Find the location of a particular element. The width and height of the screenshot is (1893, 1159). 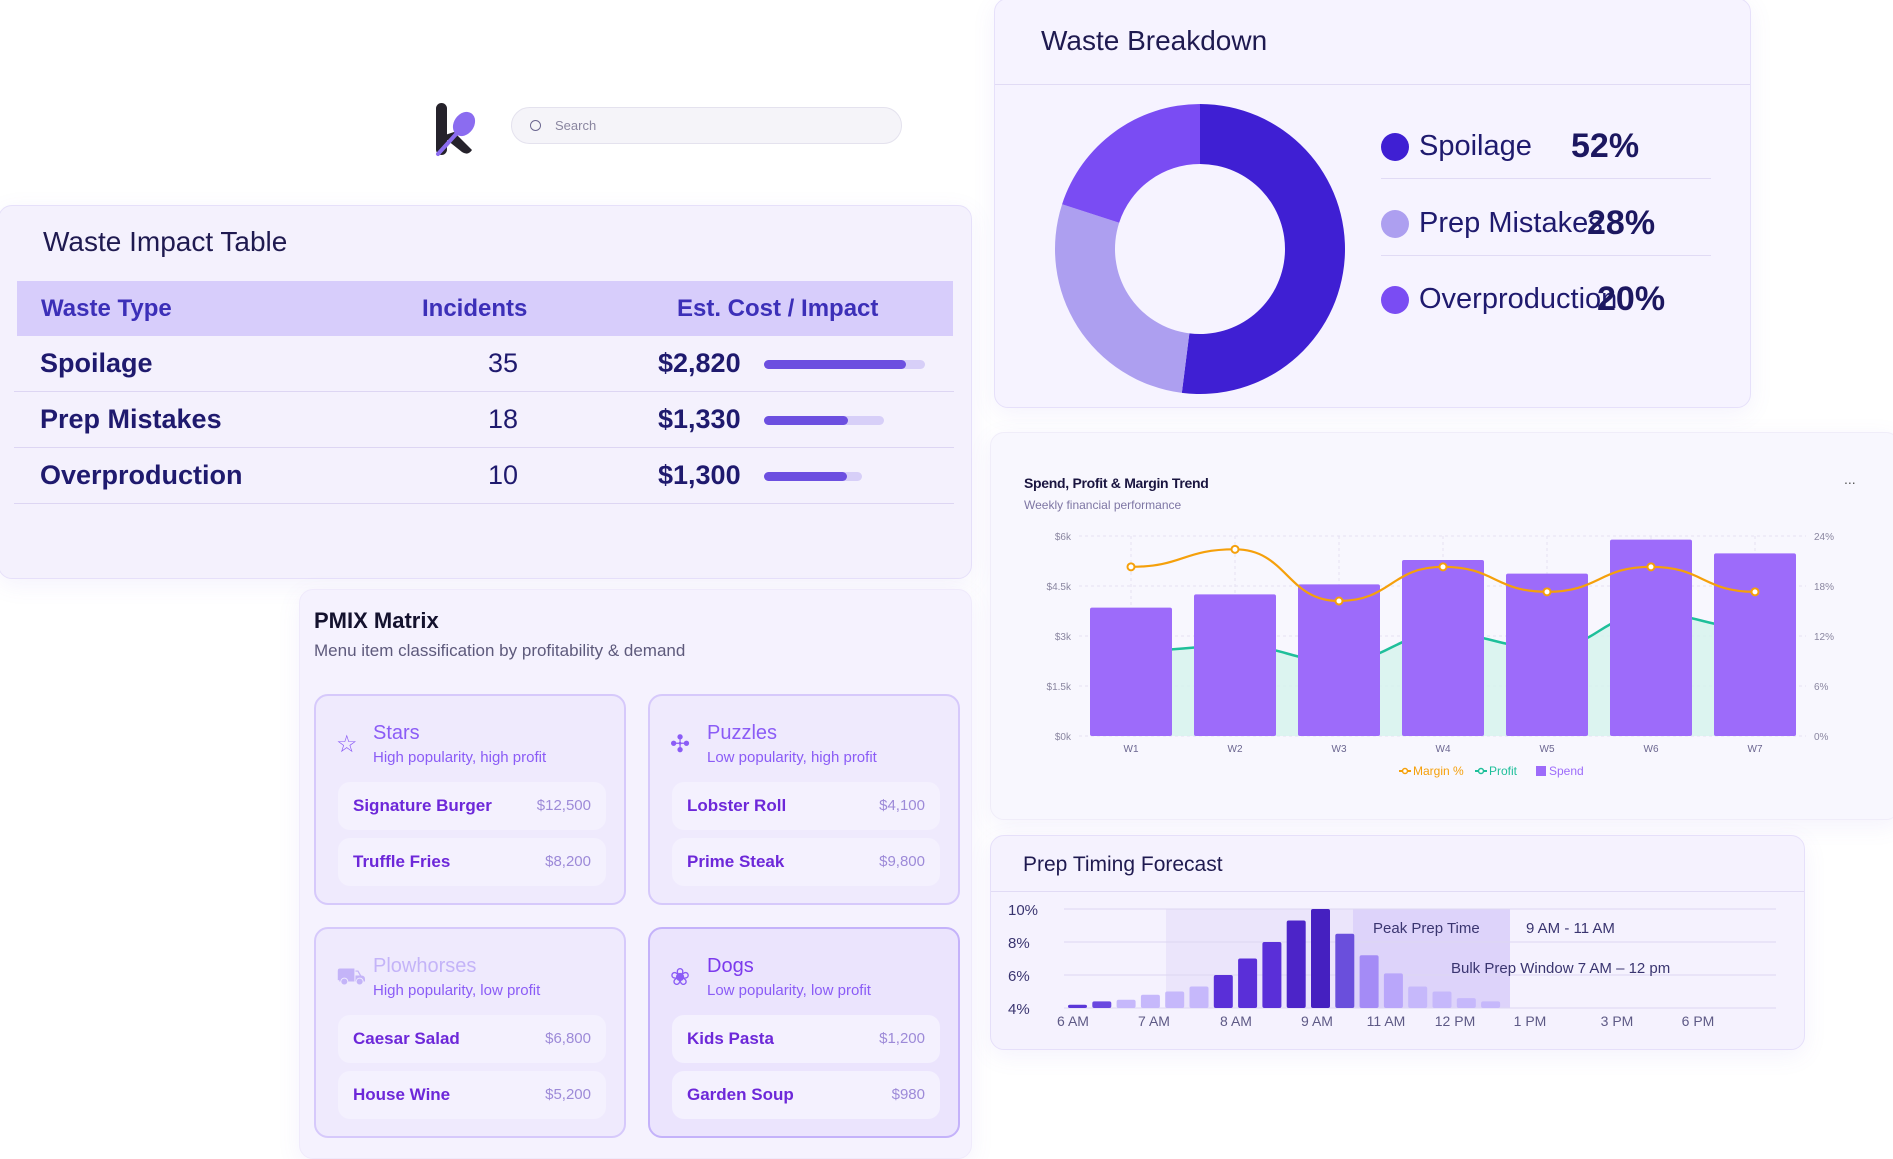

x-tick: 6 AM is located at coordinates (1073, 1021).